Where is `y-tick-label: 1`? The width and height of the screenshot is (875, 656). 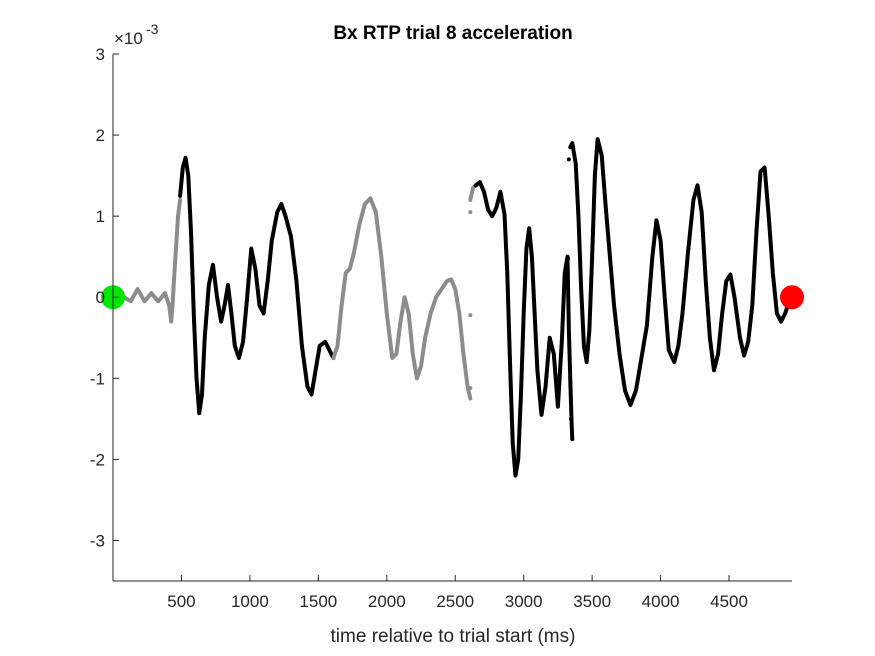 y-tick-label: 1 is located at coordinates (100, 216).